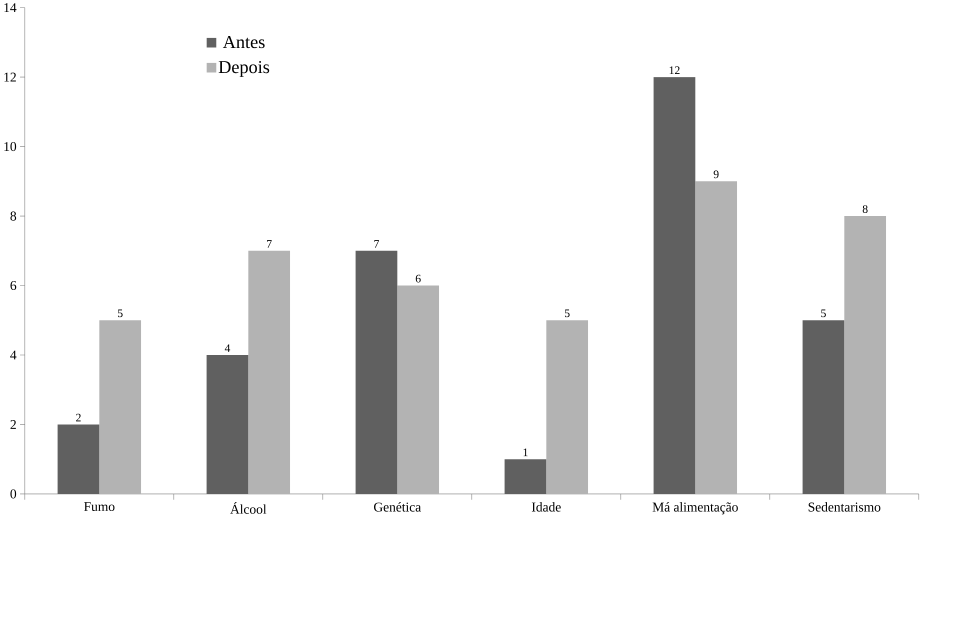  Describe the element at coordinates (99, 506) in the screenshot. I see `x-tick-label: Fumo` at that location.